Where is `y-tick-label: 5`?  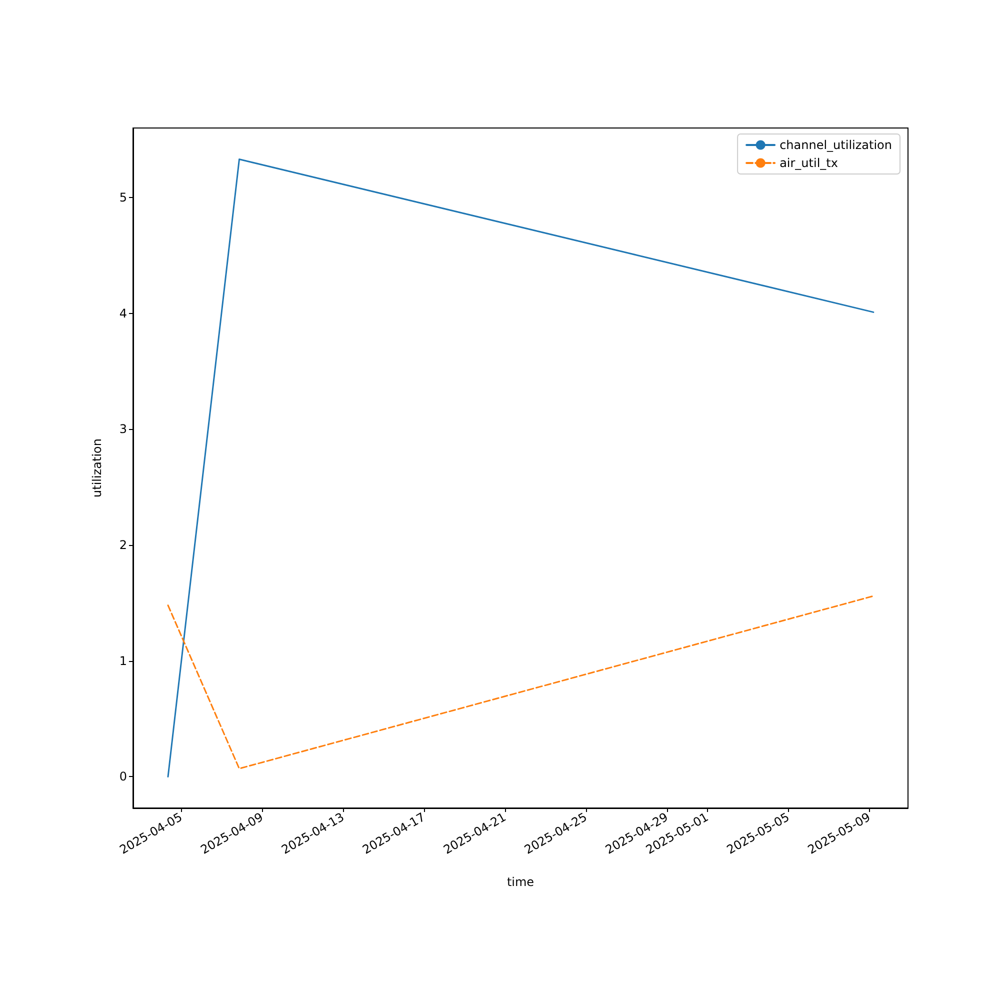 y-tick-label: 5 is located at coordinates (123, 197).